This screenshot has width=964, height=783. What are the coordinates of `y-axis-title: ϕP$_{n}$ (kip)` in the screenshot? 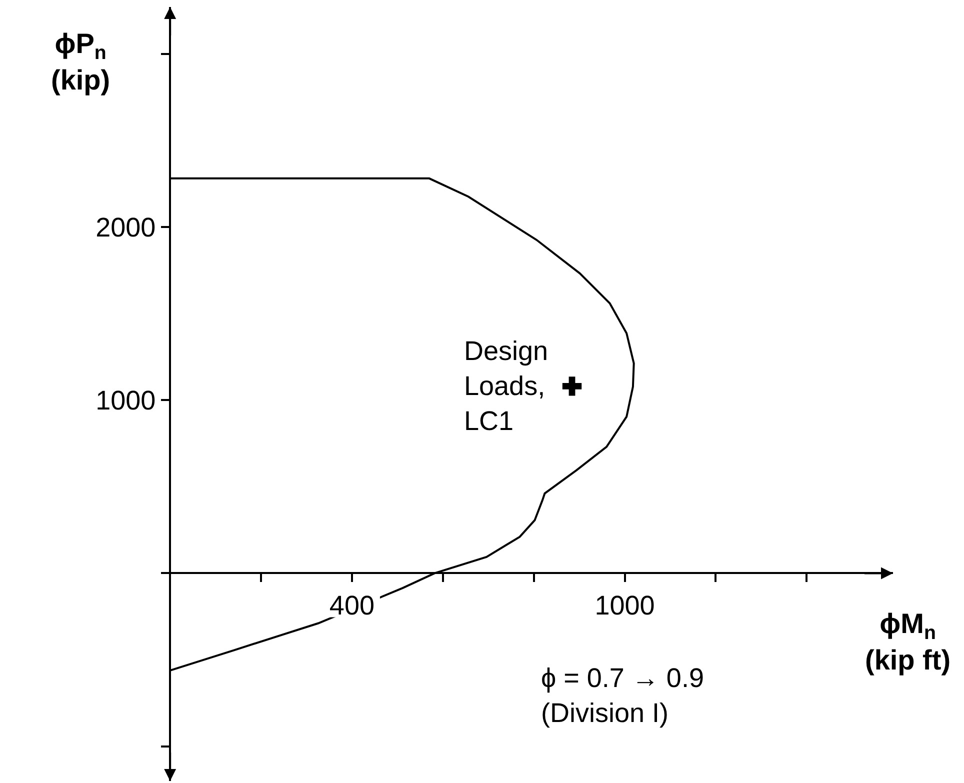 It's located at (80, 62).